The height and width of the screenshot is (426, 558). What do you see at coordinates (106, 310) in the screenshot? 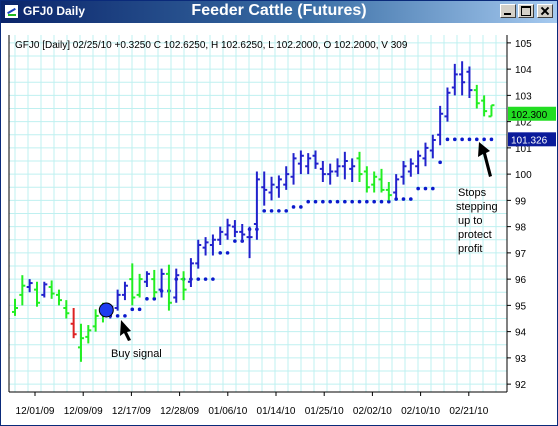
I see `buy-signal-marker` at bounding box center [106, 310].